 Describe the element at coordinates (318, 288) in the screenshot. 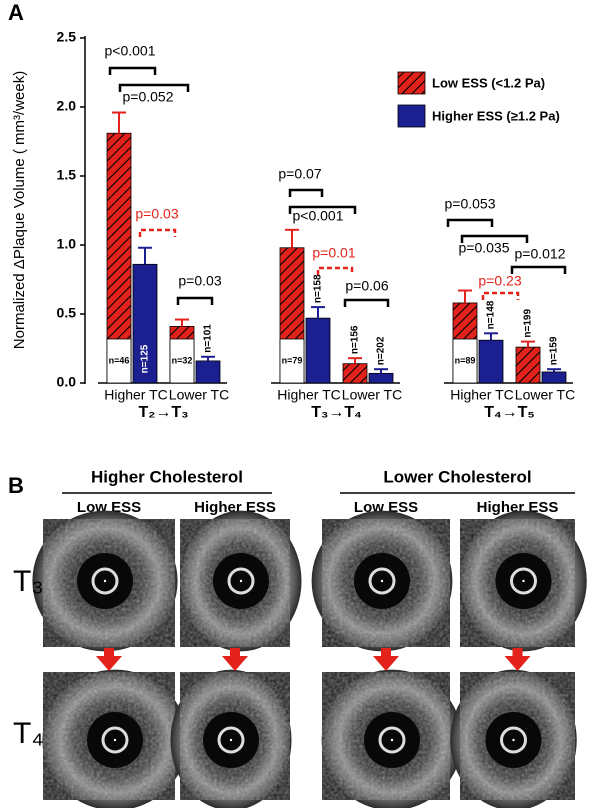

I see `n-label: n=158` at that location.